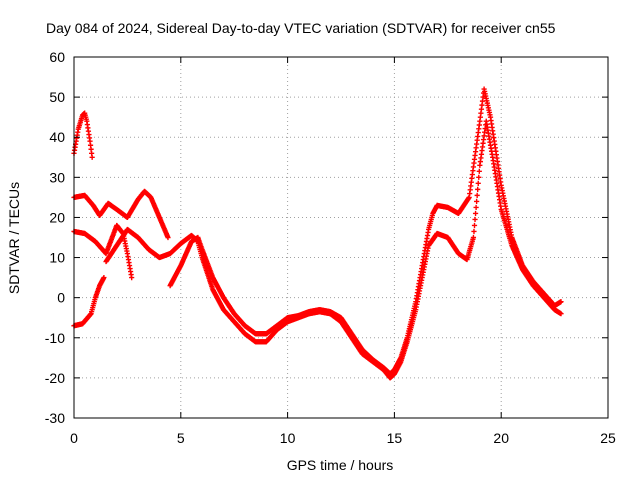  I want to click on series-track-b, so click(121, 214).